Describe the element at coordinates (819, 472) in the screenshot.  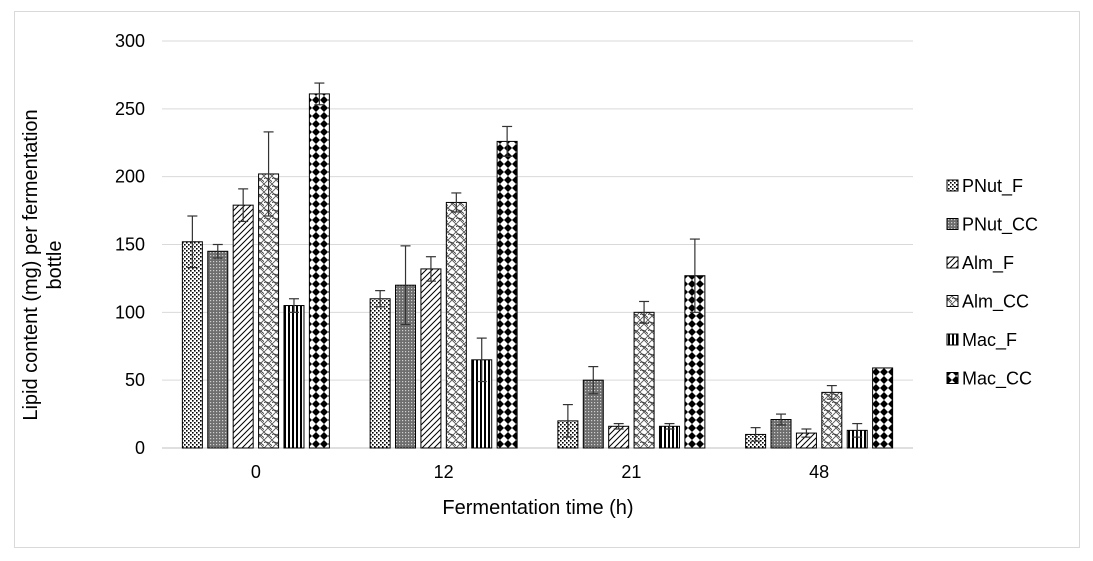
I see `x-tick-label: 48` at that location.